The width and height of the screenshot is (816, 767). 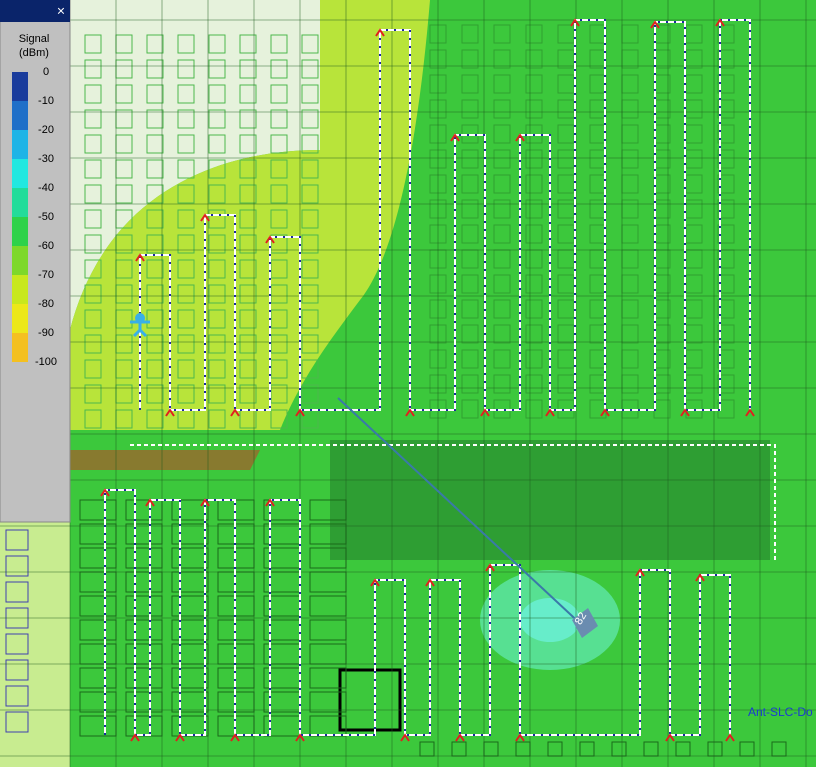 I want to click on legend-label: 0, so click(x=46, y=72).